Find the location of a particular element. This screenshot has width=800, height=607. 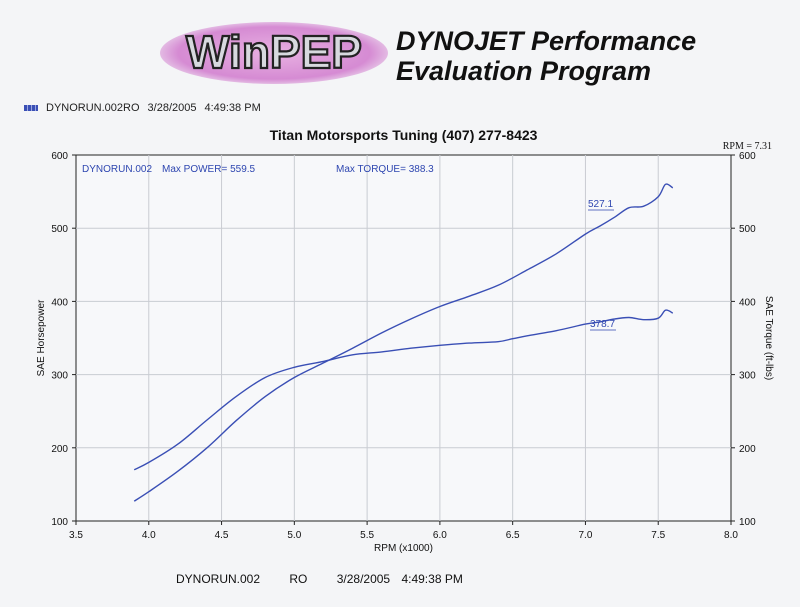

x-tick-label: 7.5 is located at coordinates (658, 535).